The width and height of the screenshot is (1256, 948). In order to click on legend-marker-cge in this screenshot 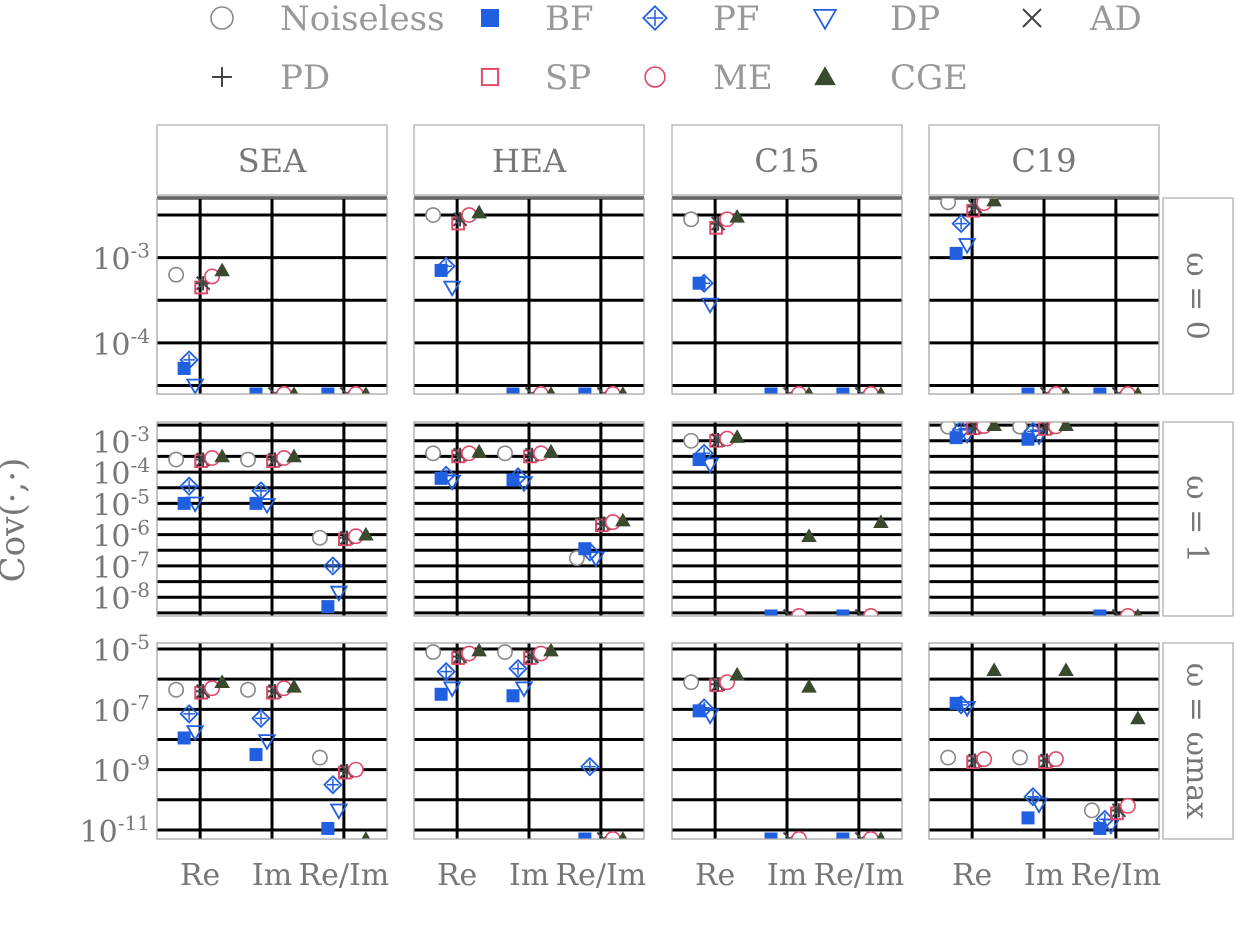, I will do `click(825, 76)`.